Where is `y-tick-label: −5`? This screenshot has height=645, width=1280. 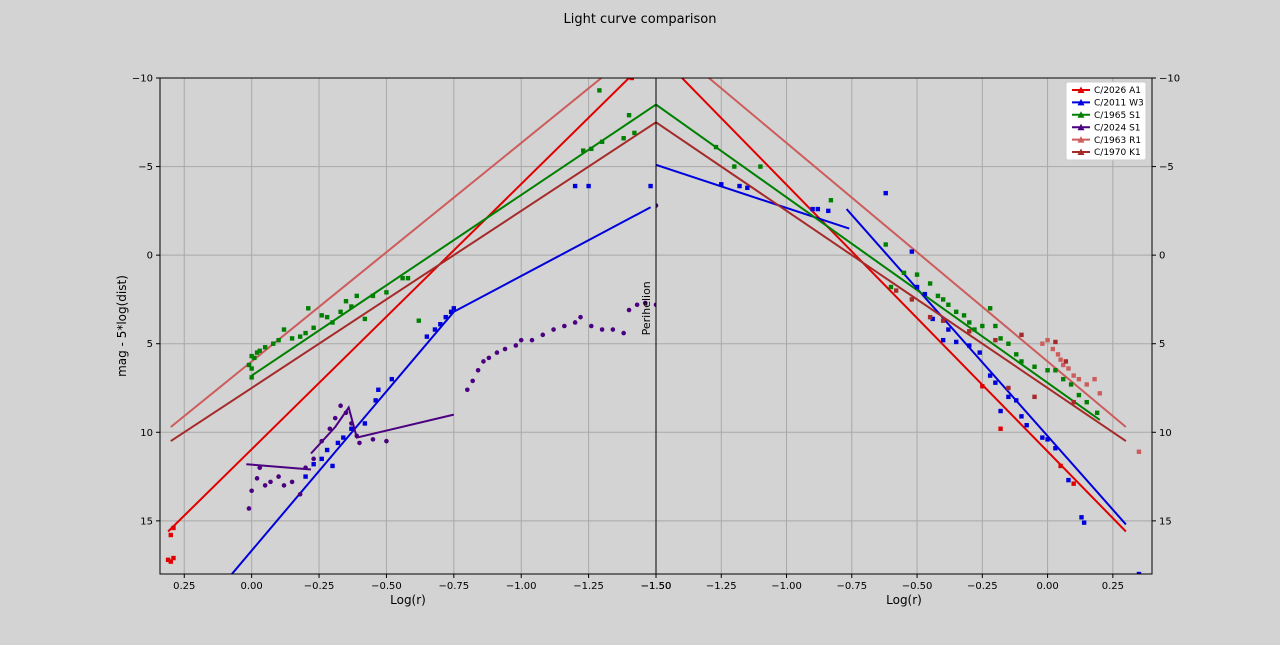 y-tick-label: −5 is located at coordinates (145, 167).